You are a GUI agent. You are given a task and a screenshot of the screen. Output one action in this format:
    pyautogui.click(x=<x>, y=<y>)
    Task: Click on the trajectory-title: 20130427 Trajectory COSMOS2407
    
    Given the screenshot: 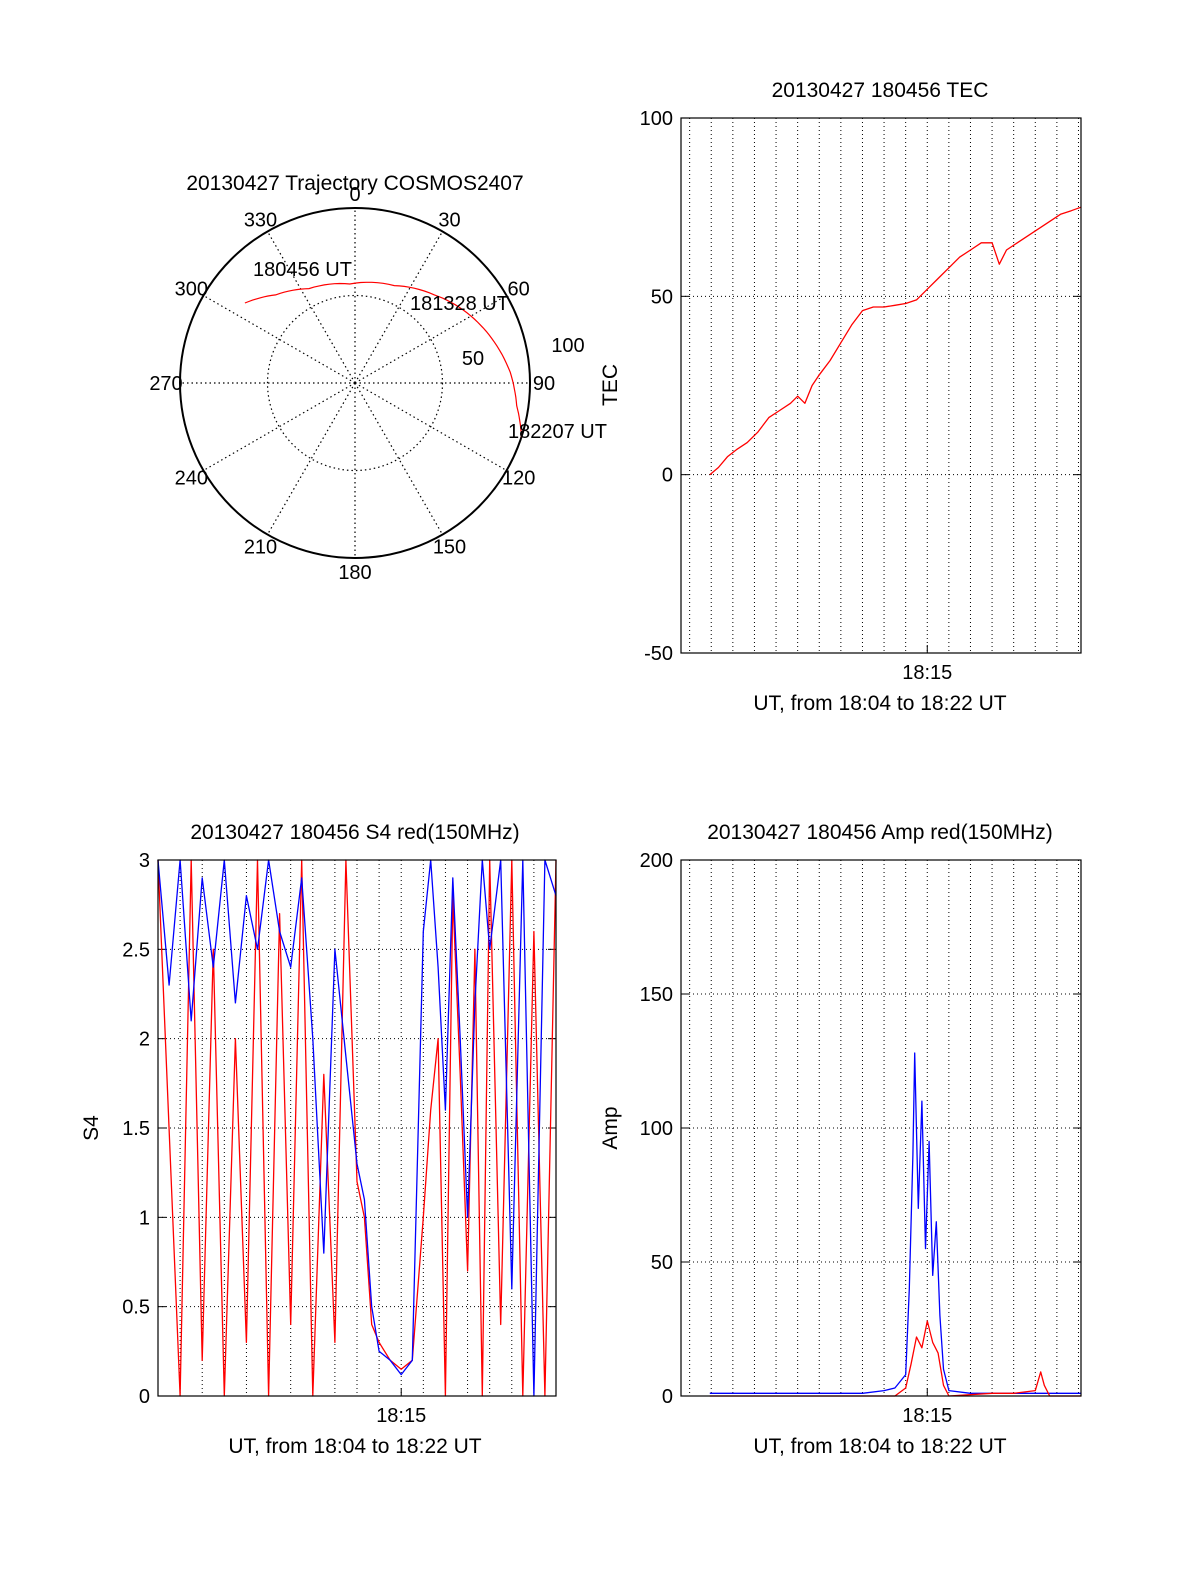 What is the action you would take?
    pyautogui.click(x=354, y=183)
    